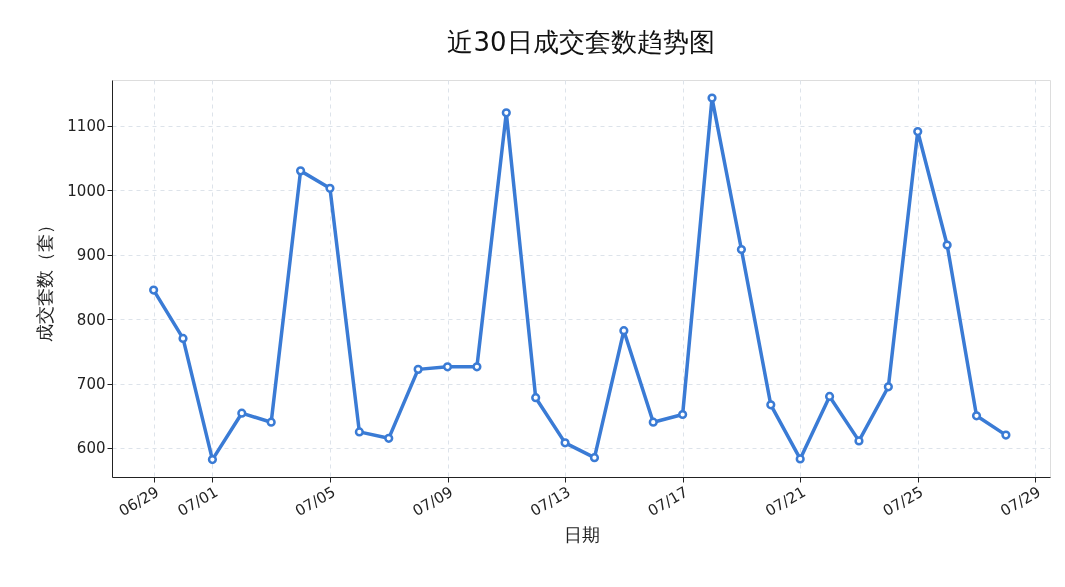 The width and height of the screenshot is (1065, 587). I want to click on y-tick-label: 1100, so click(86, 126).